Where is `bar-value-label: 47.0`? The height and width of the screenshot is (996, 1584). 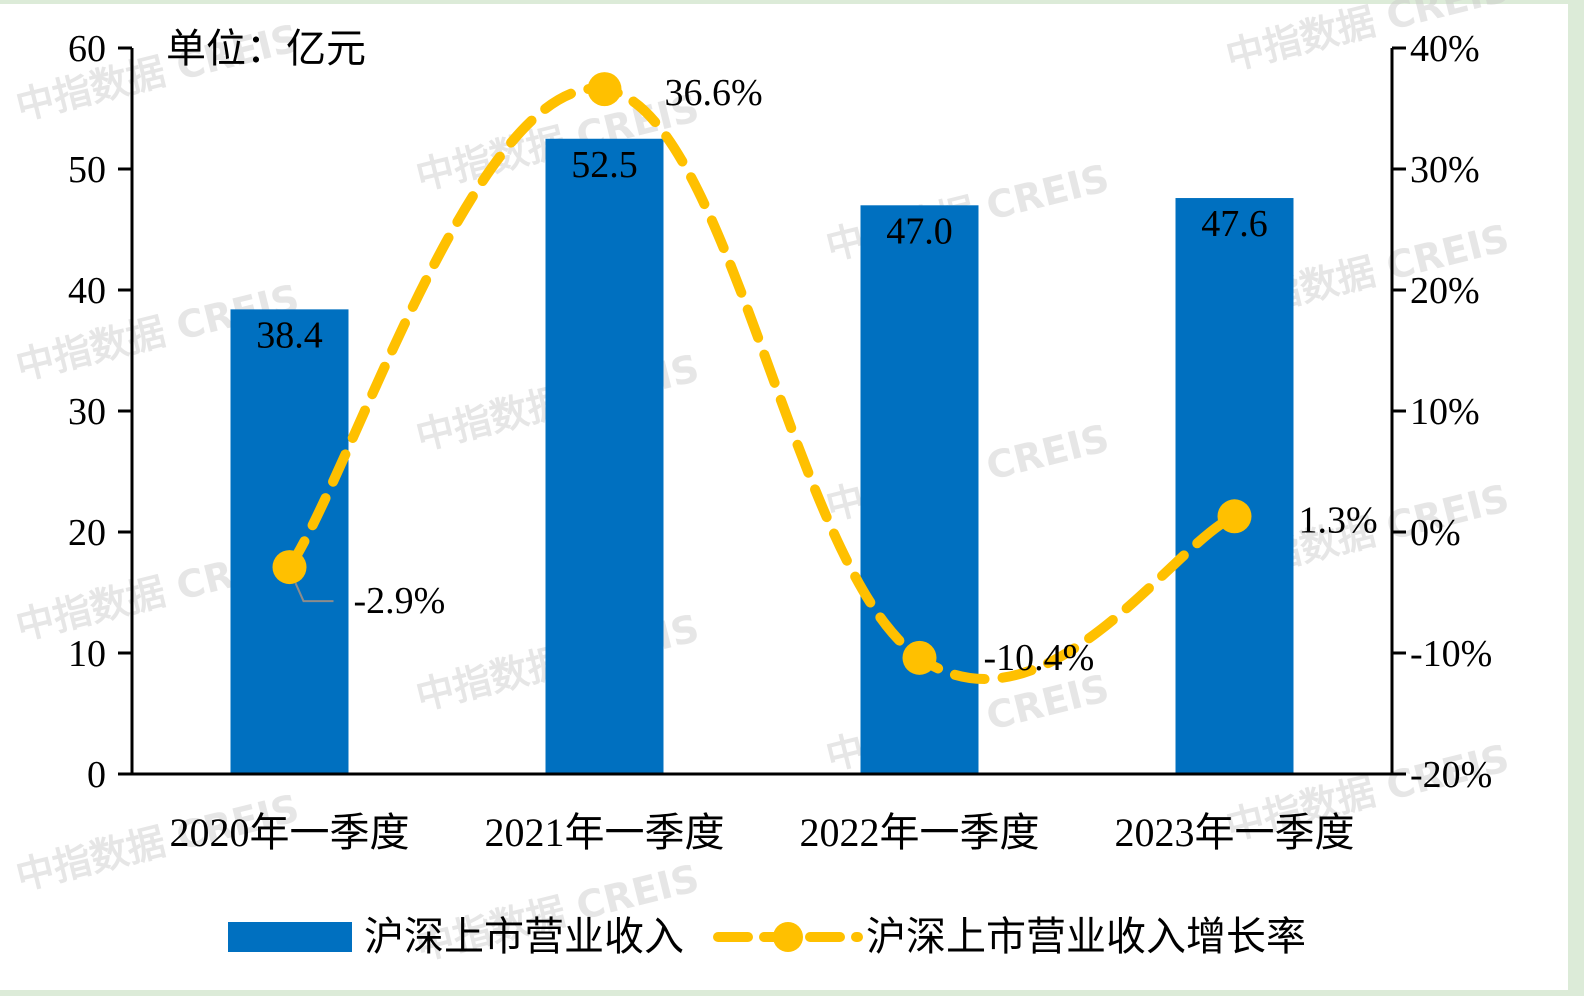 bar-value-label: 47.0 is located at coordinates (919, 231).